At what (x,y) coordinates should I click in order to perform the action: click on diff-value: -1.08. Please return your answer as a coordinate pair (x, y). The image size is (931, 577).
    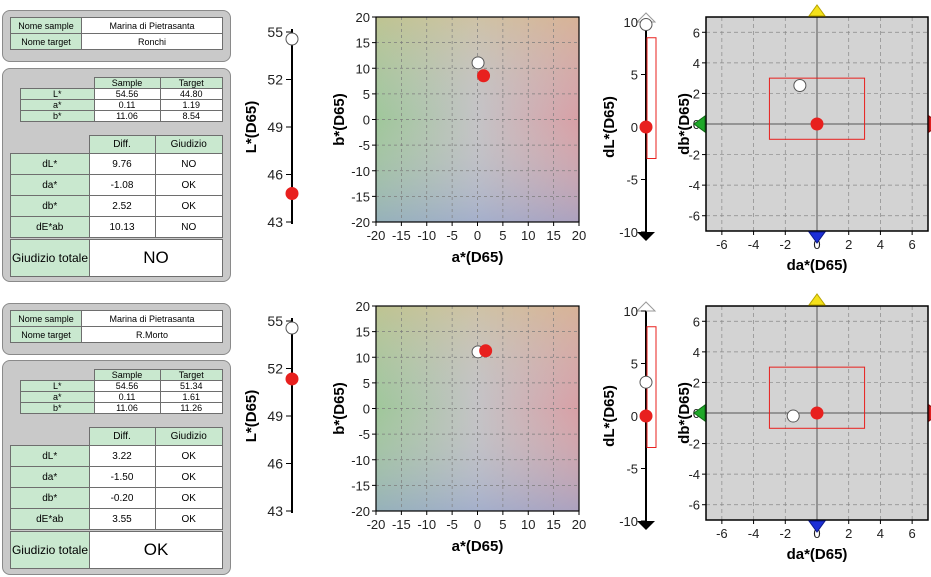
    Looking at the image, I should click on (122, 185).